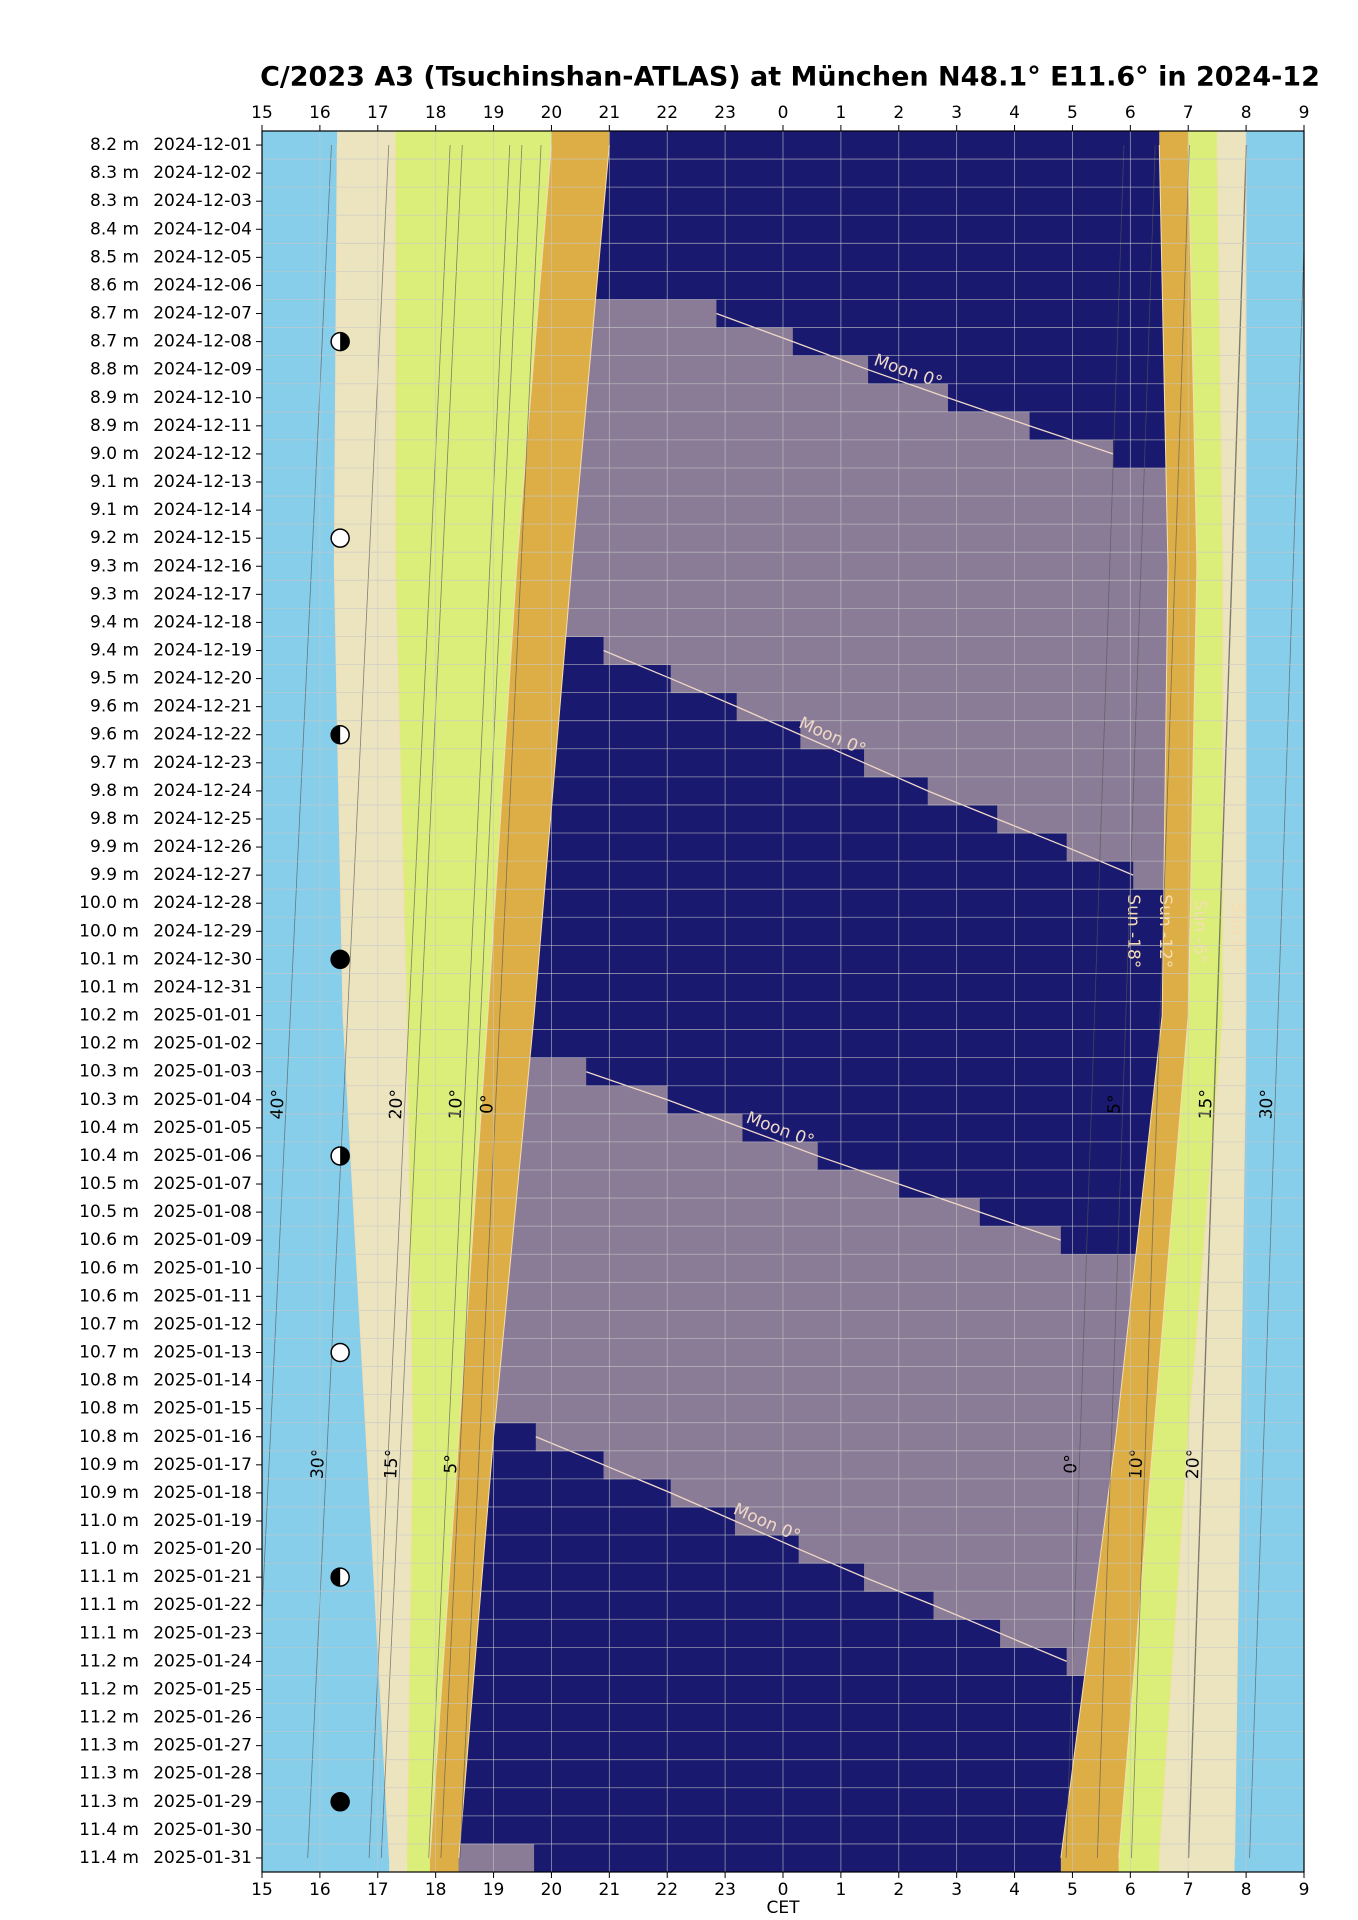 The height and width of the screenshot is (1920, 1358). Describe the element at coordinates (202, 342) in the screenshot. I see `y-tick-label: 2024-12-08` at that location.